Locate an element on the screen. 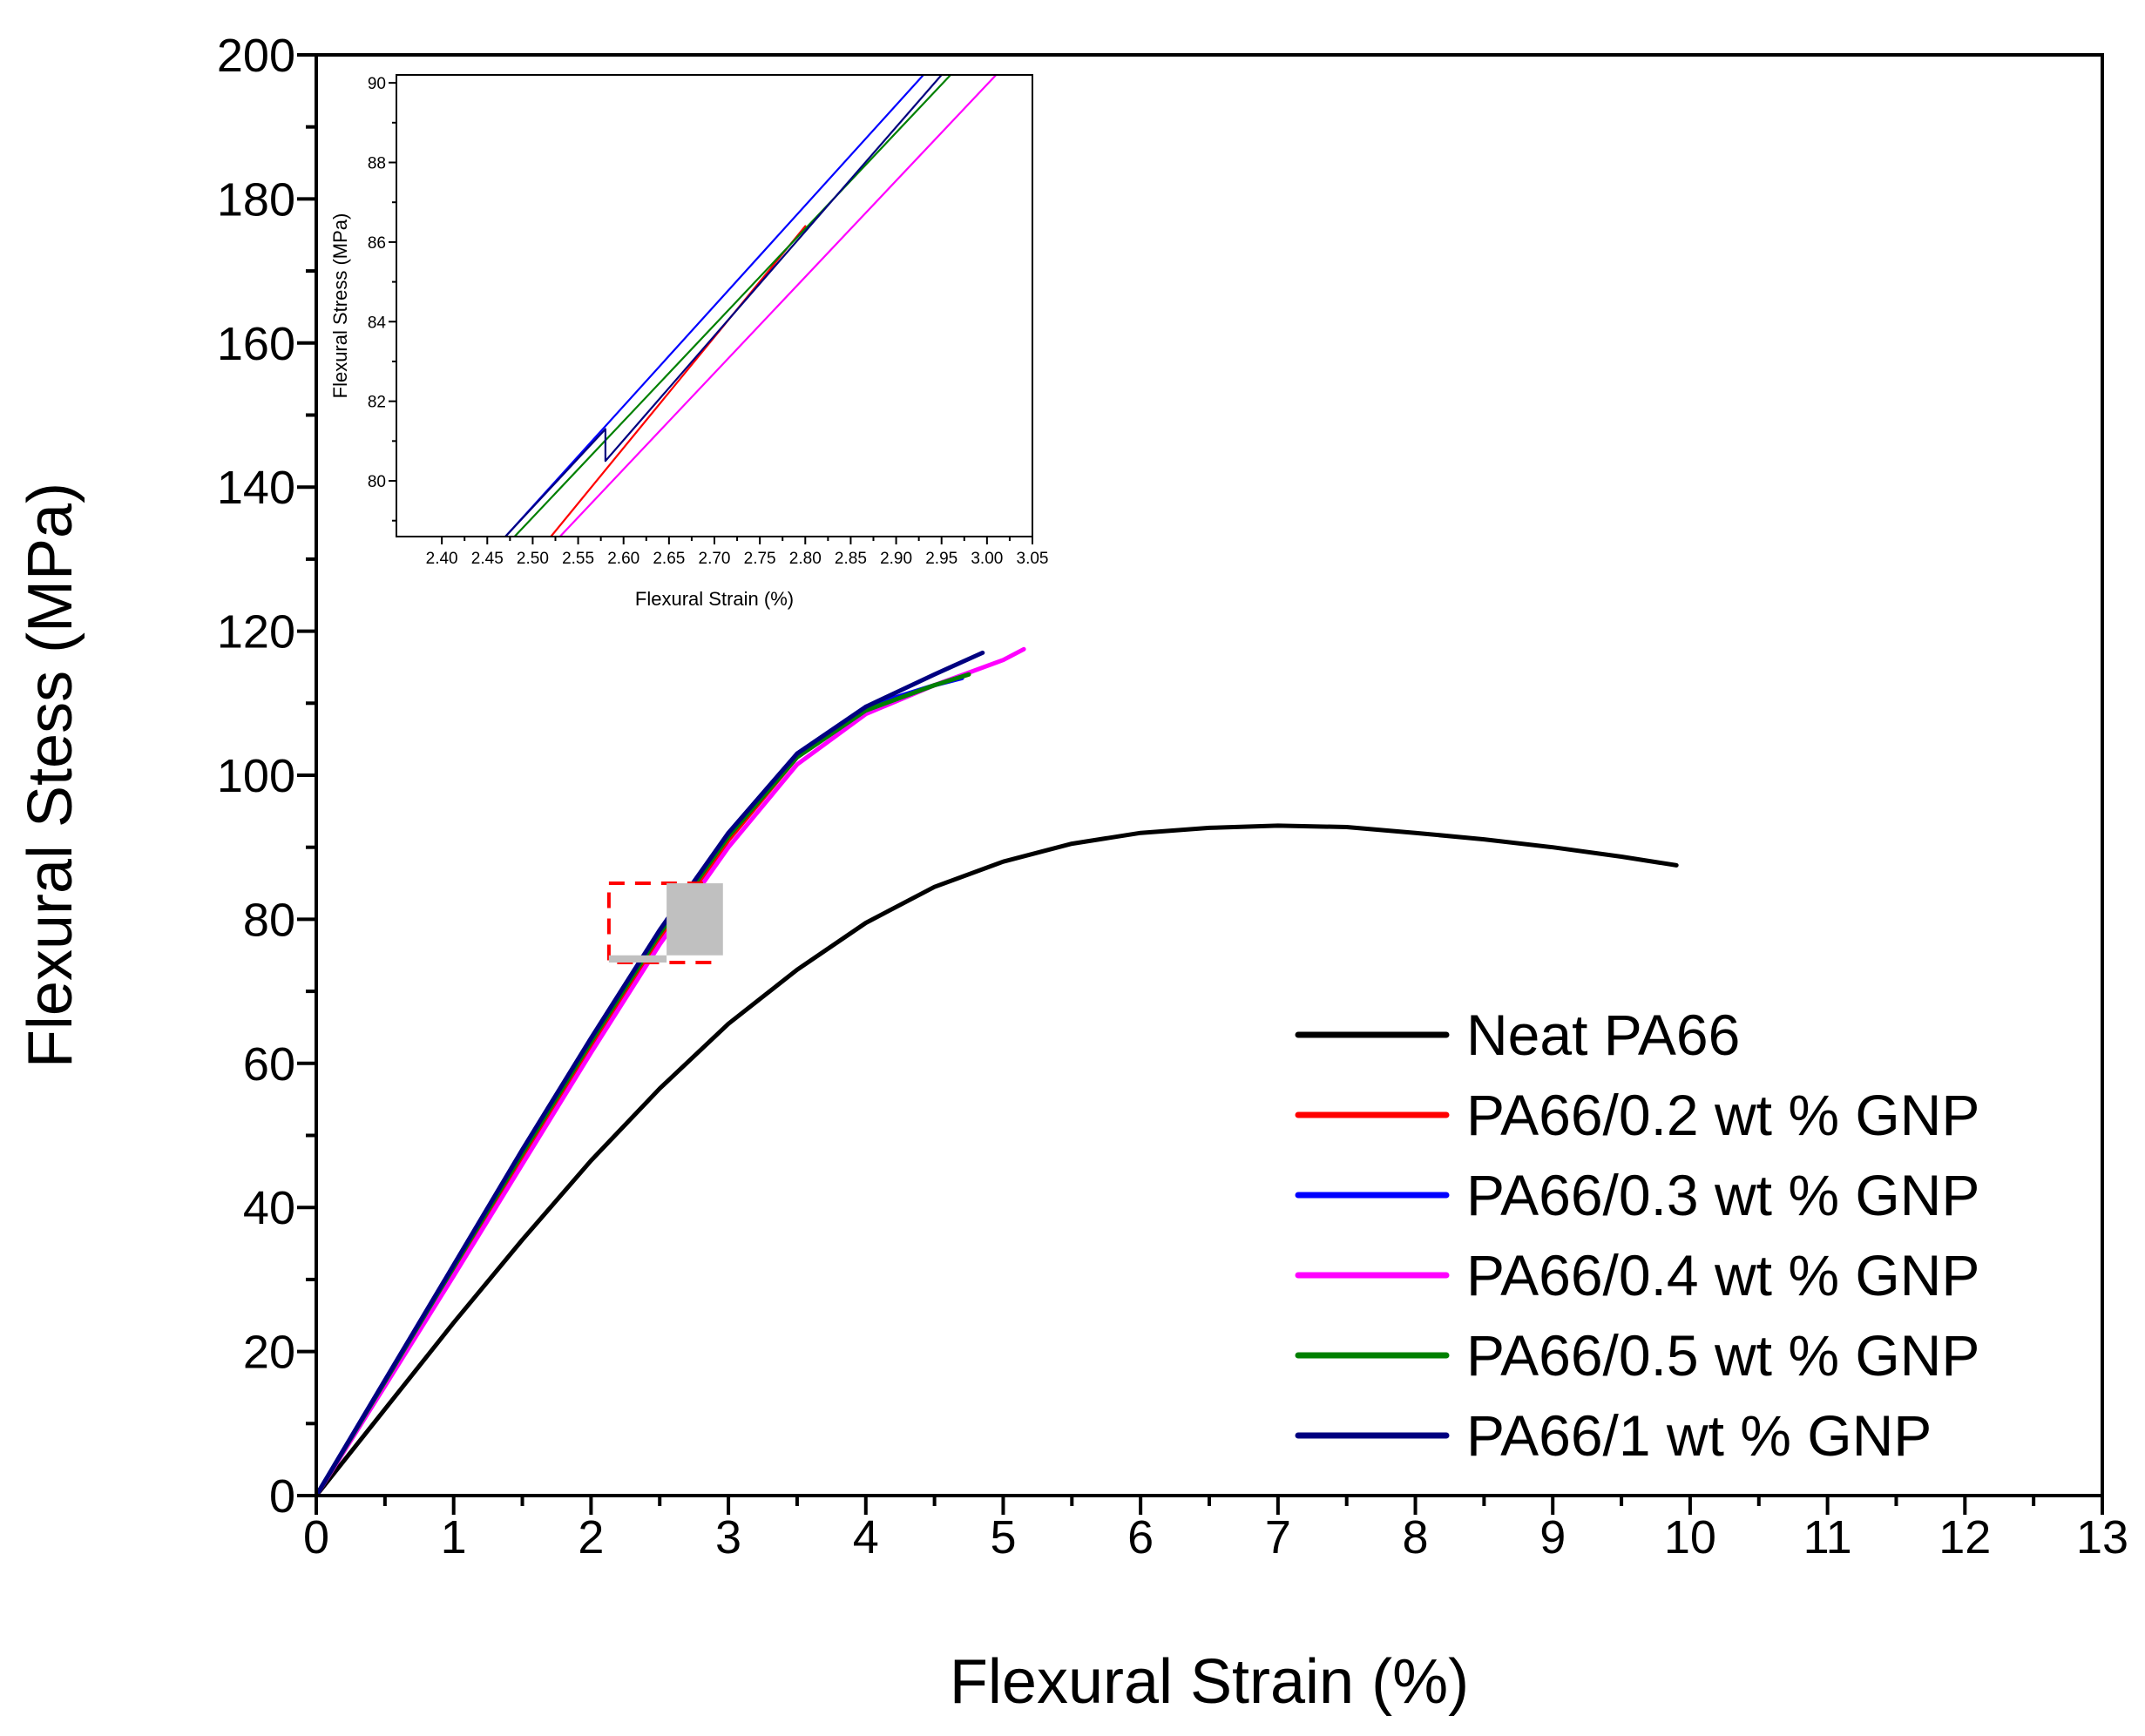 Image resolution: width=2145 pixels, height=1736 pixels. inset-y-tick-label: 82 is located at coordinates (377, 403).